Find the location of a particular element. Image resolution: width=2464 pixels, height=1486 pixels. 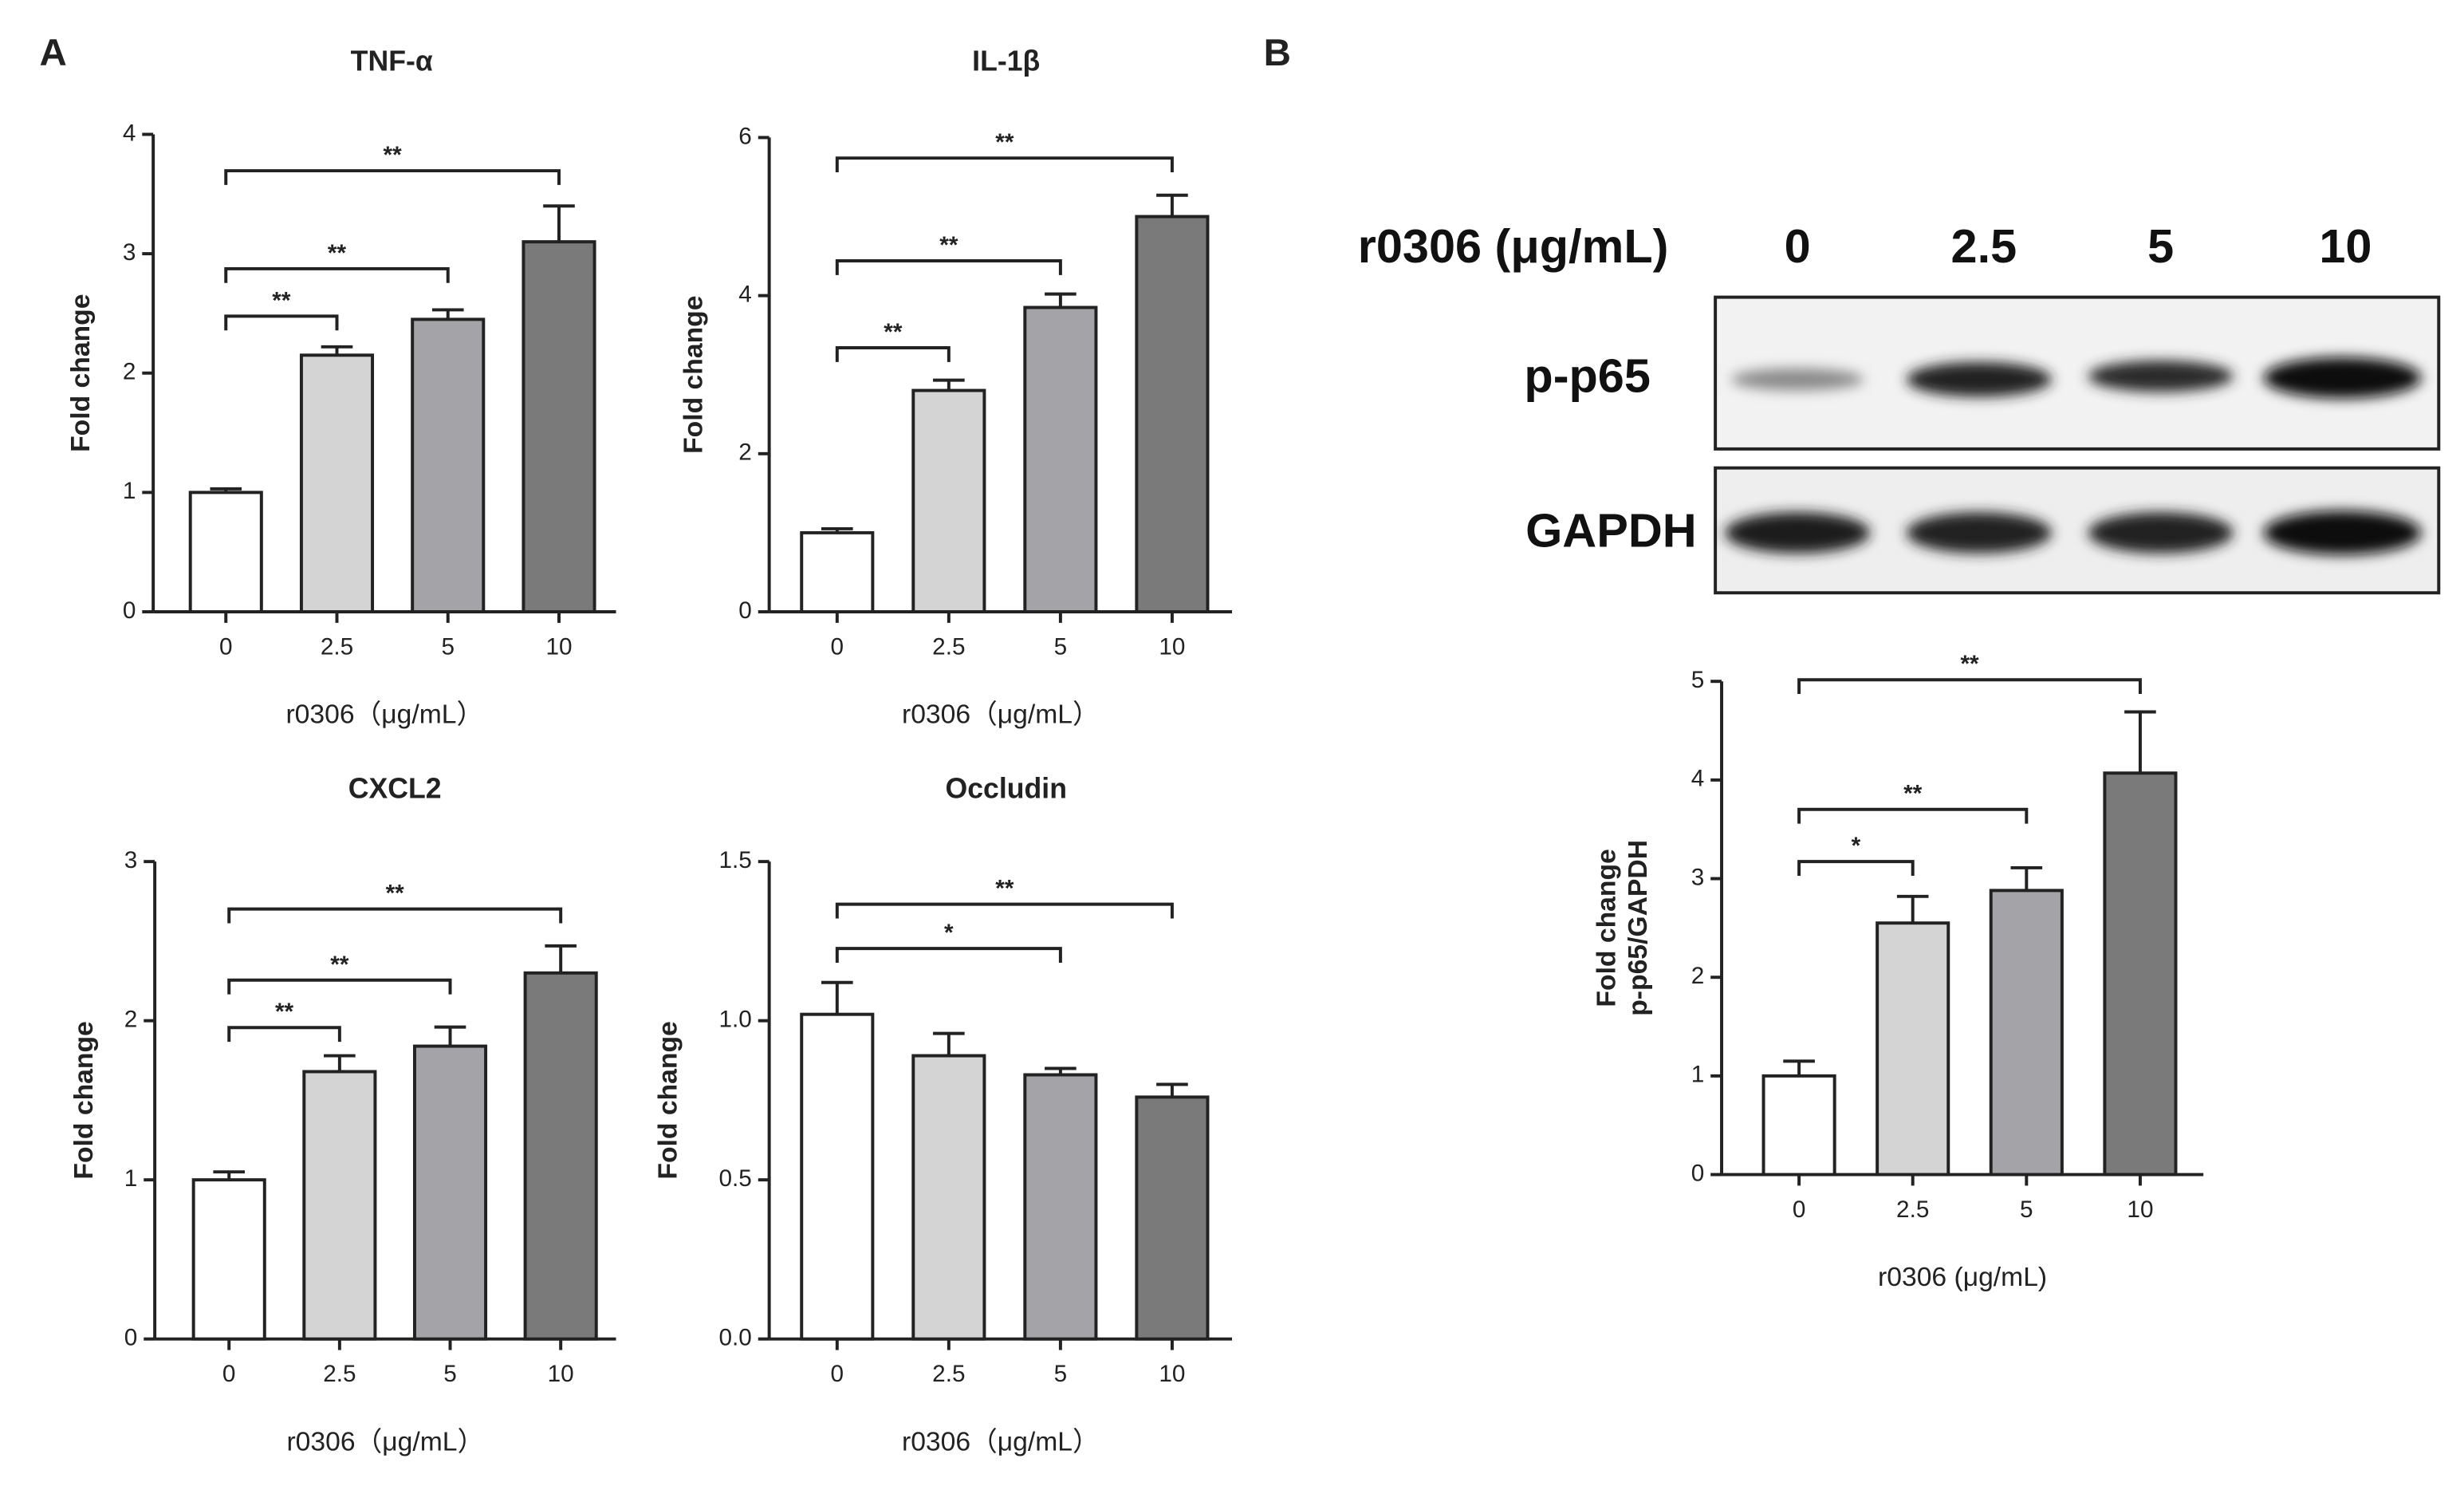

y-tick-label: 0.0 is located at coordinates (735, 1338).